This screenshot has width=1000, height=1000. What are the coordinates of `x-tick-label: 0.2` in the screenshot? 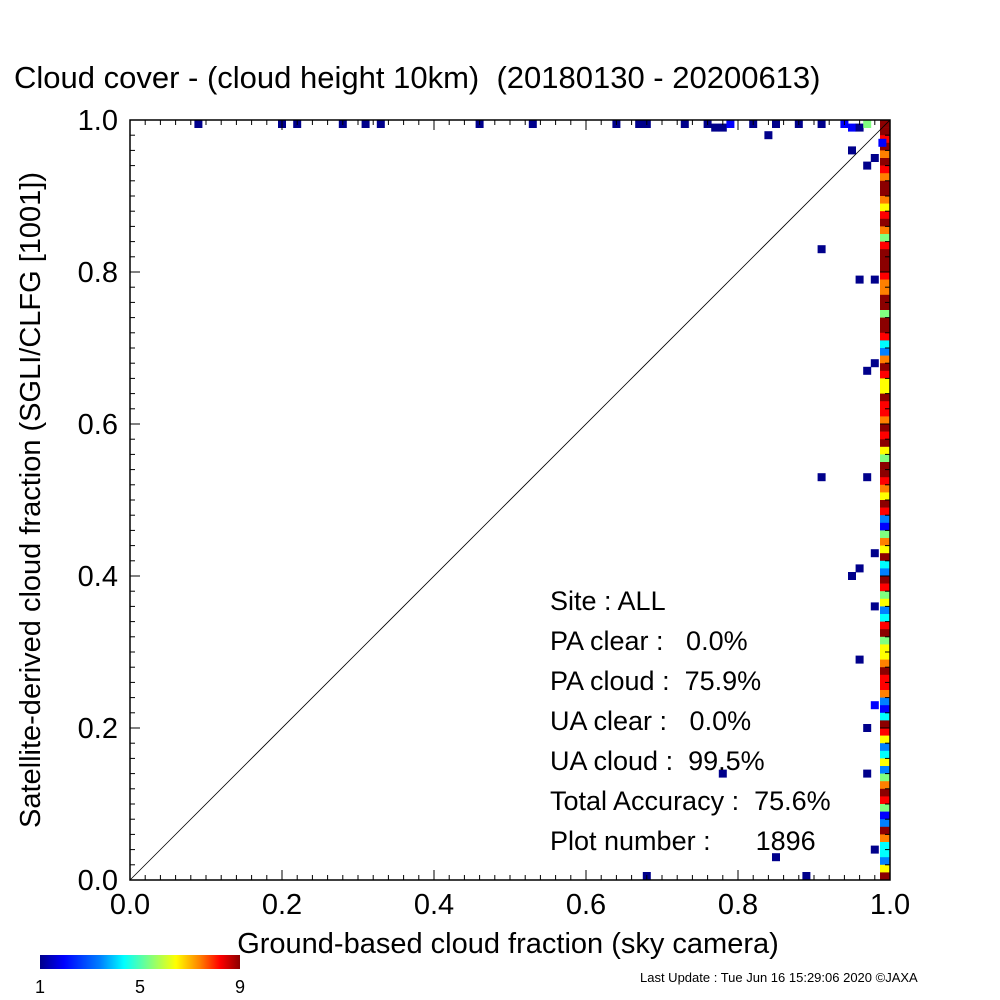 It's located at (282, 905).